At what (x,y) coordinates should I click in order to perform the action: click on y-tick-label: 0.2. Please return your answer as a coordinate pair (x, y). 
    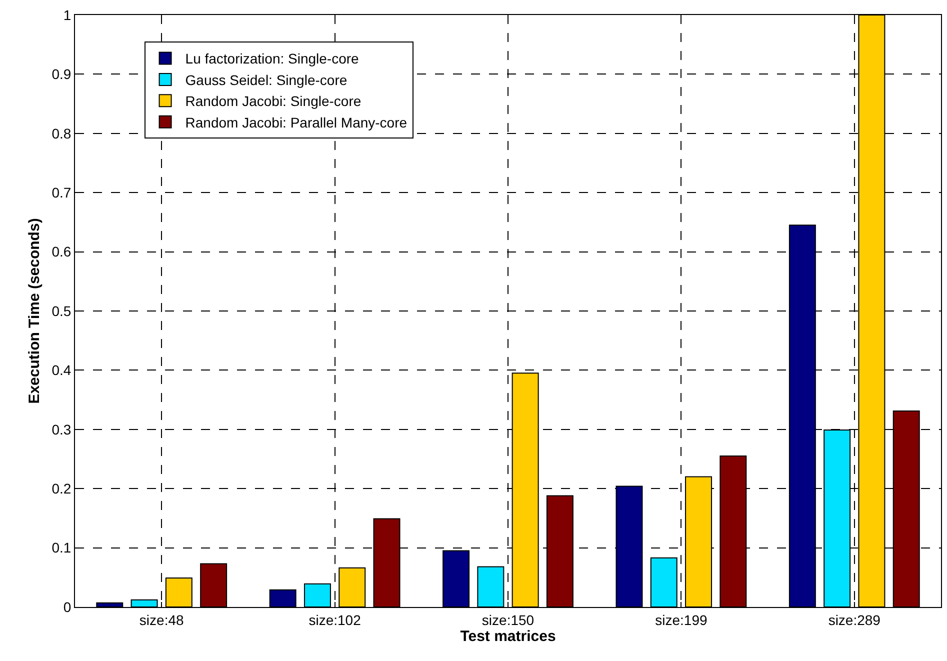
    Looking at the image, I should click on (62, 488).